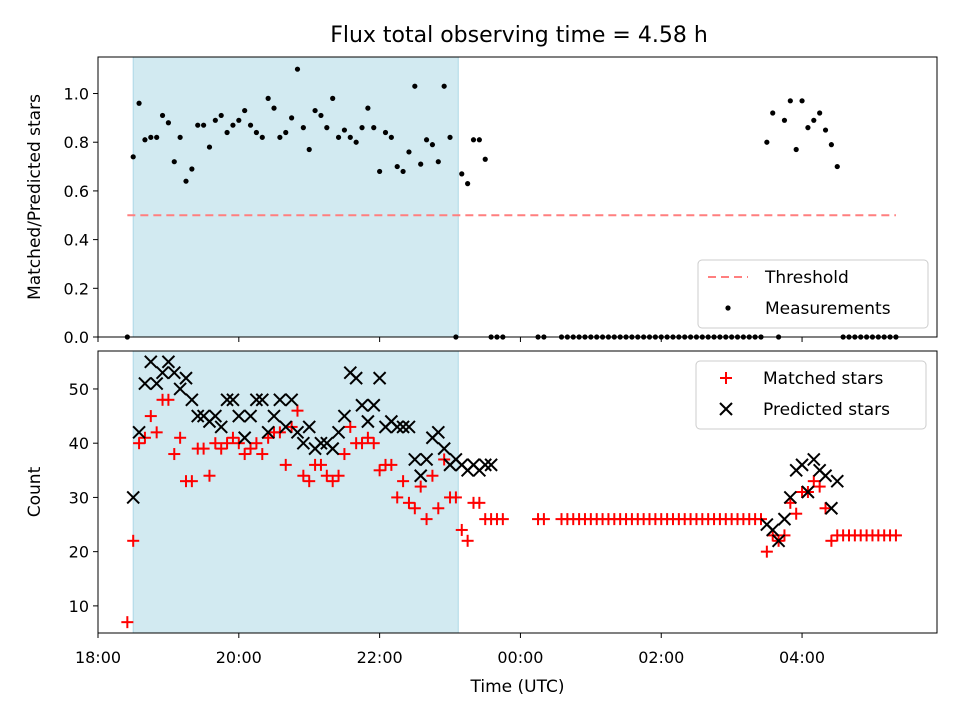 The height and width of the screenshot is (720, 960). Describe the element at coordinates (726, 378) in the screenshot. I see `legend-matched-swatch` at that location.